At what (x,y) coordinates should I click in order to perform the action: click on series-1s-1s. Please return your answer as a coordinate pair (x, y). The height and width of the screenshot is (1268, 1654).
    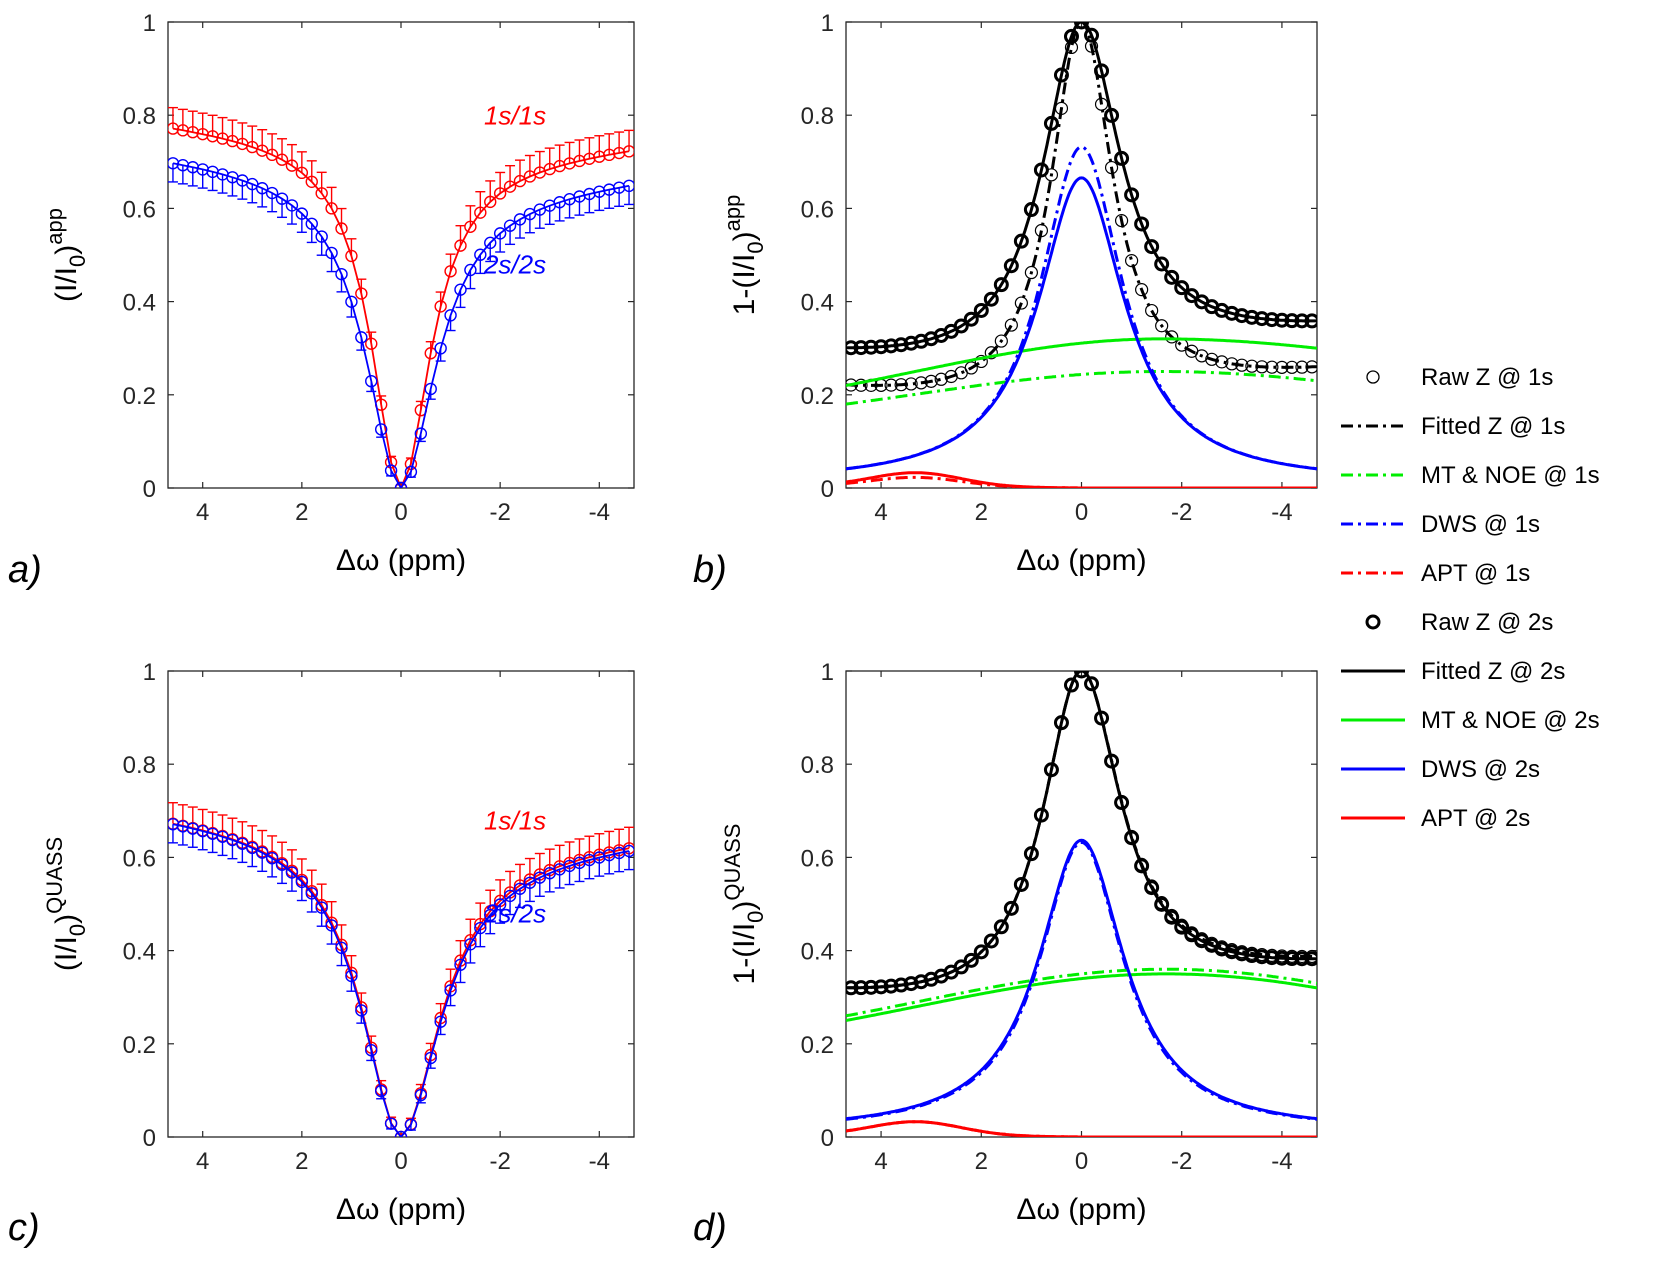
    Looking at the image, I should click on (401, 297).